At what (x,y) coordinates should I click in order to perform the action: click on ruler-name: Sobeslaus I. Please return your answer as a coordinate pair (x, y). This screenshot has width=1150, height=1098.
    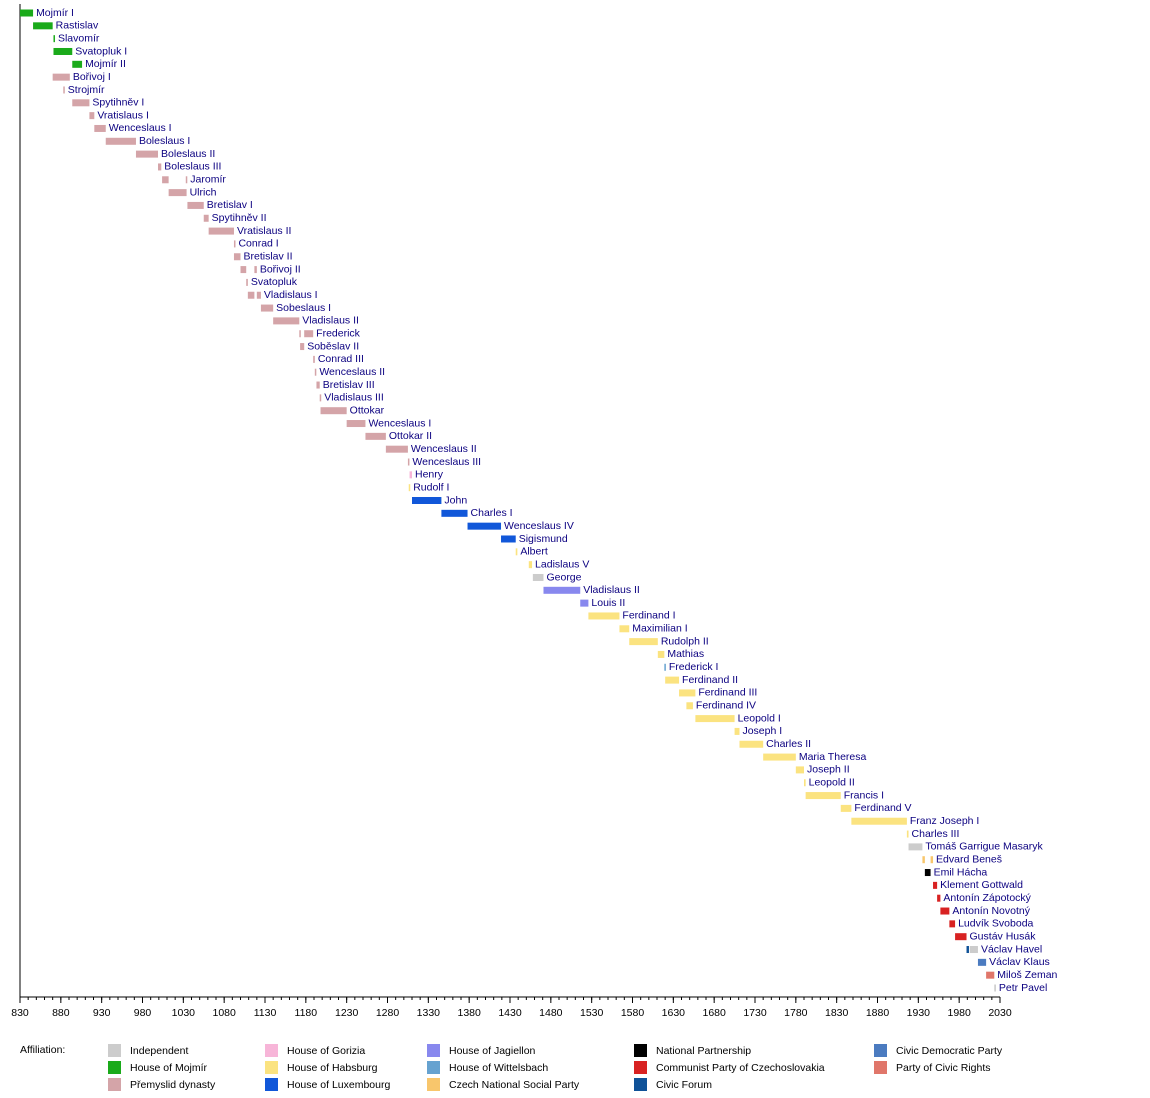
    Looking at the image, I should click on (303, 308).